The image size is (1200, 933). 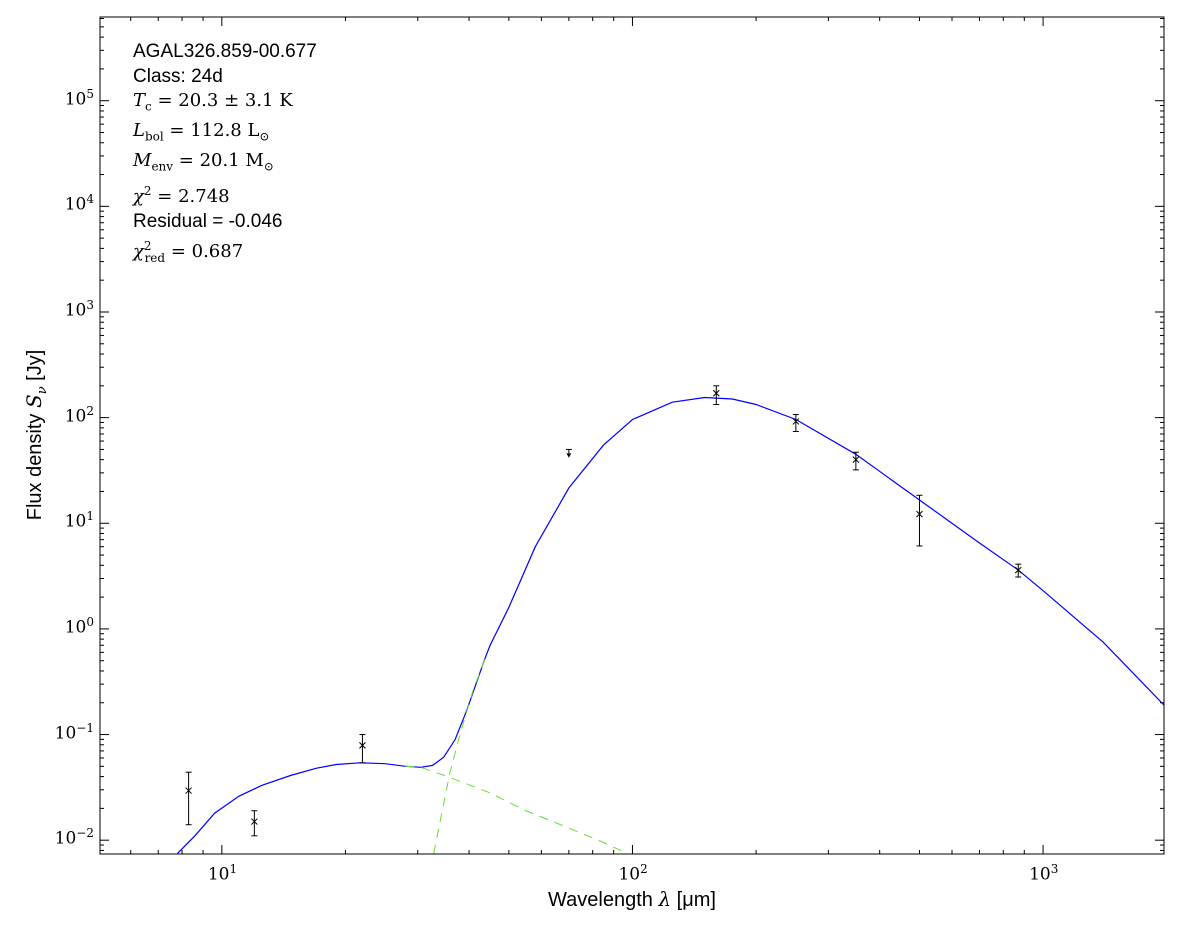 I want to click on residual-line: Residual = -0.046, so click(x=208, y=221).